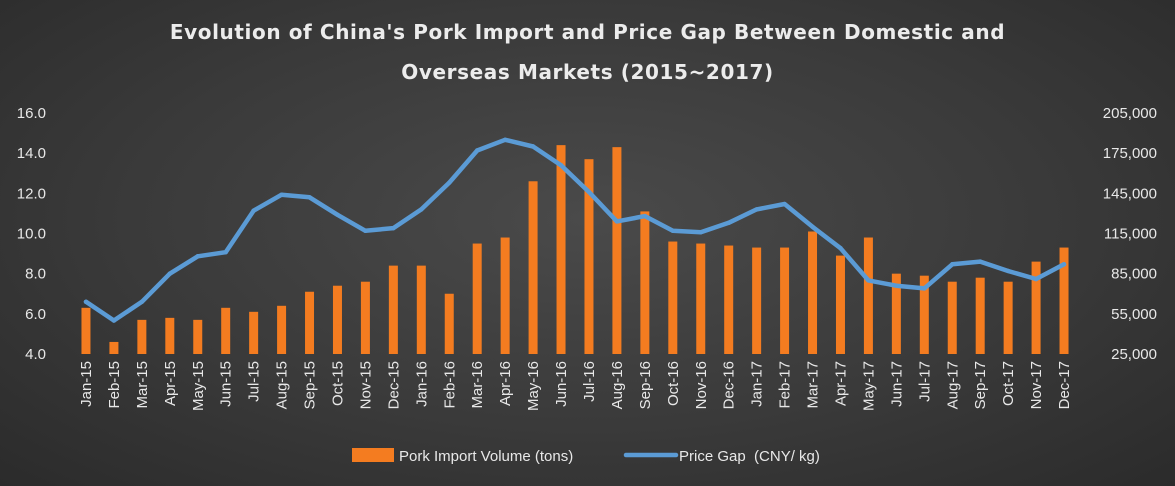 This screenshot has height=486, width=1175. Describe the element at coordinates (1036, 385) in the screenshot. I see `x-axis-tick-label: Nov-17` at that location.